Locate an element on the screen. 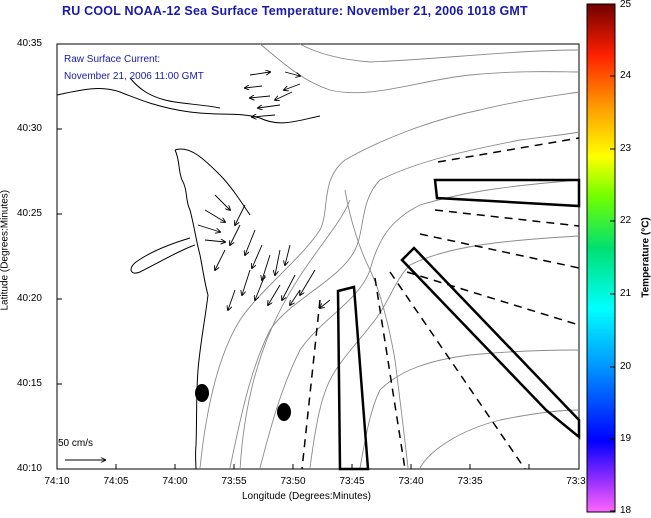 Image resolution: width=651 pixels, height=518 pixels. x-tick-label: 74:05 is located at coordinates (116, 481).